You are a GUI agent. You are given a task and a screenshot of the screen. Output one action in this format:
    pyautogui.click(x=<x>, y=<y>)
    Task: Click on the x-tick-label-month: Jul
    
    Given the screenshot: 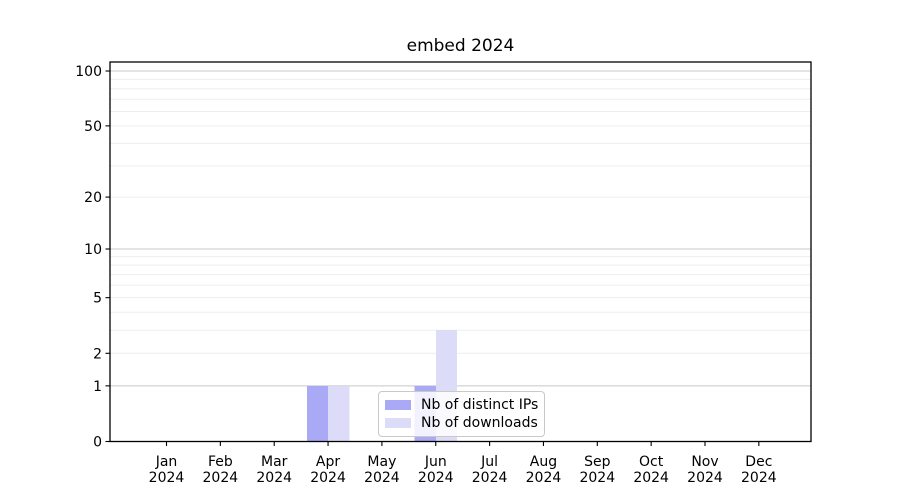 What is the action you would take?
    pyautogui.click(x=489, y=462)
    